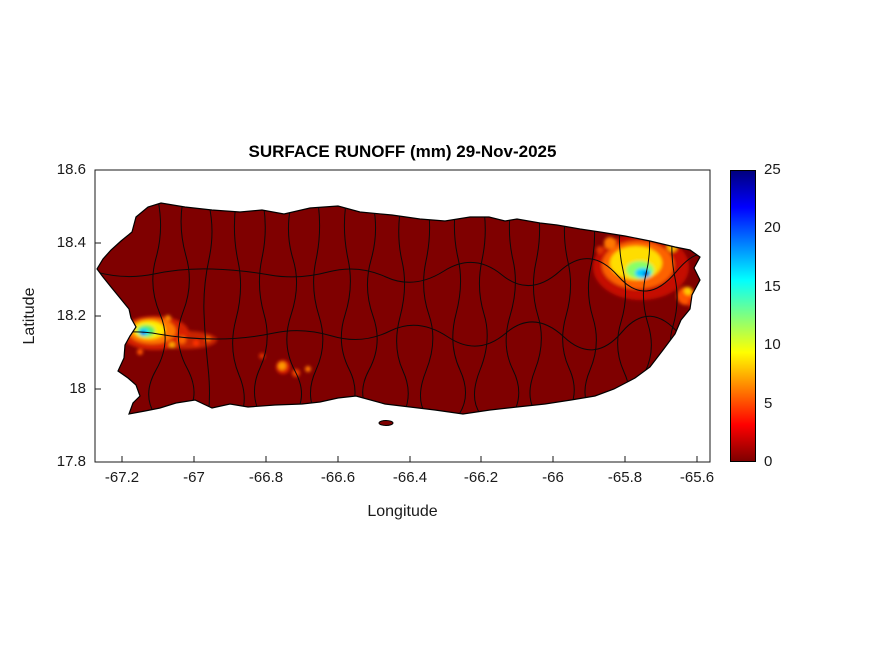 This screenshot has height=656, width=875. Describe the element at coordinates (481, 477) in the screenshot. I see `x-tick-label: -66.2` at that location.